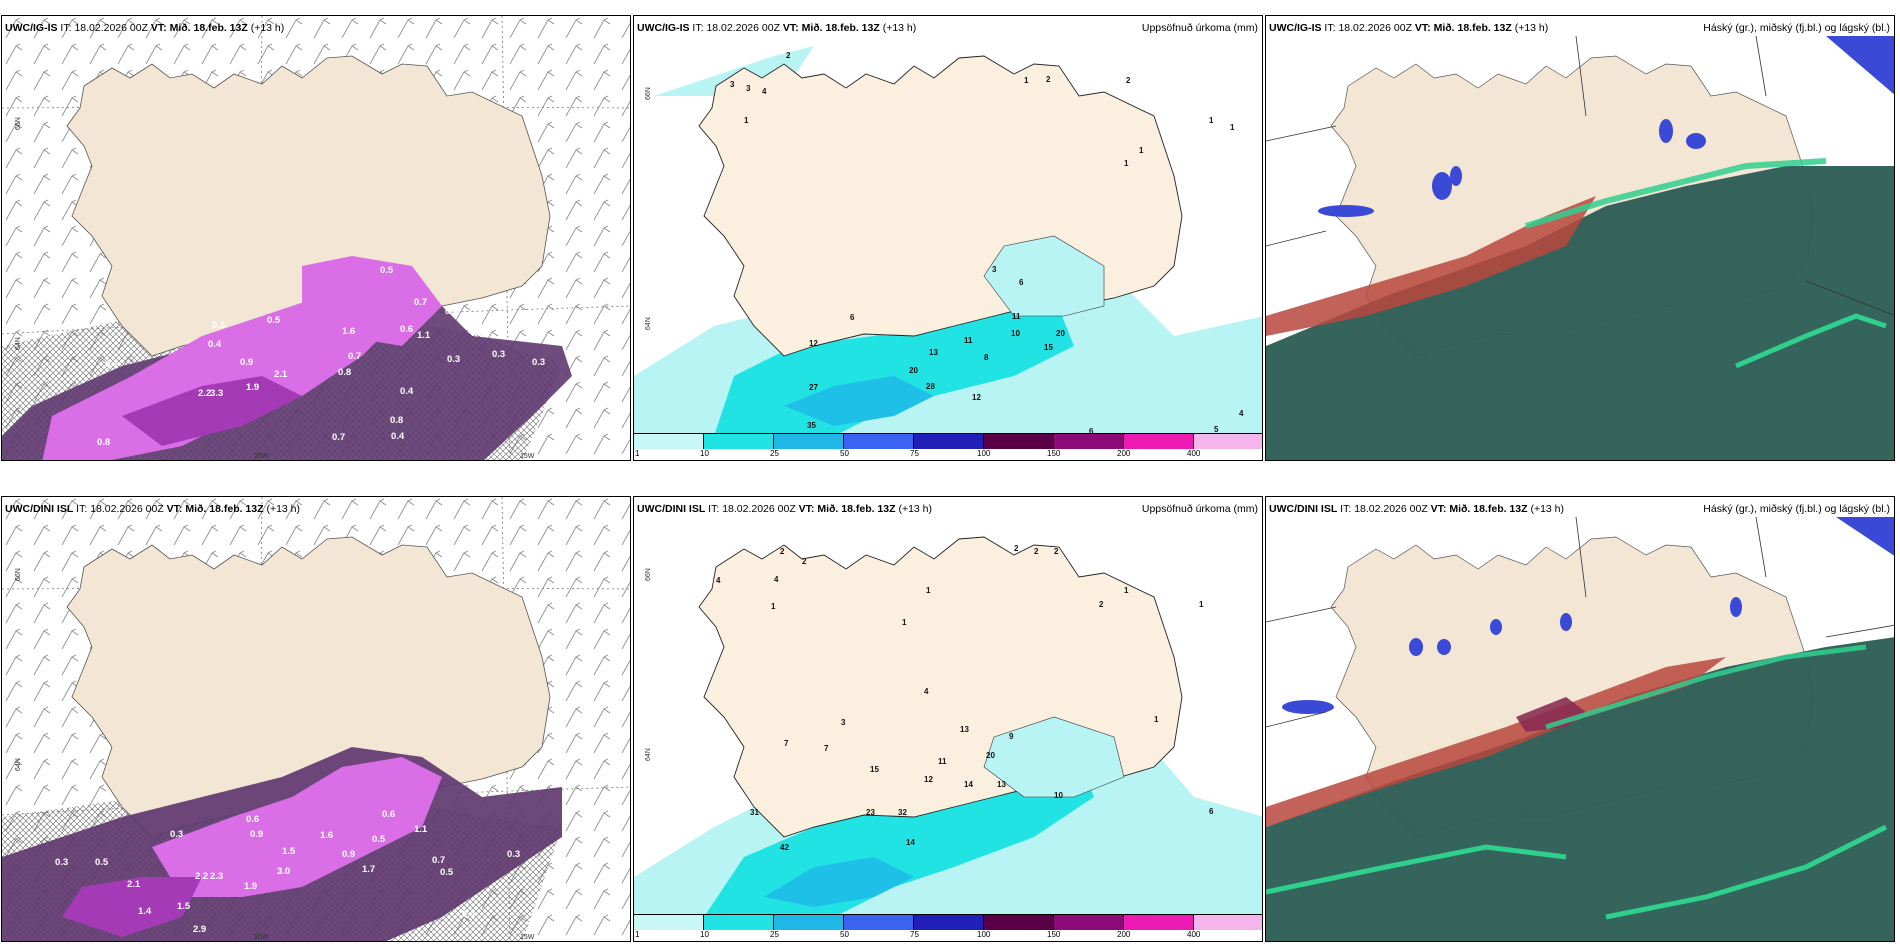 This screenshot has width=1900, height=950. I want to click on precip-magenta, so click(297, 827).